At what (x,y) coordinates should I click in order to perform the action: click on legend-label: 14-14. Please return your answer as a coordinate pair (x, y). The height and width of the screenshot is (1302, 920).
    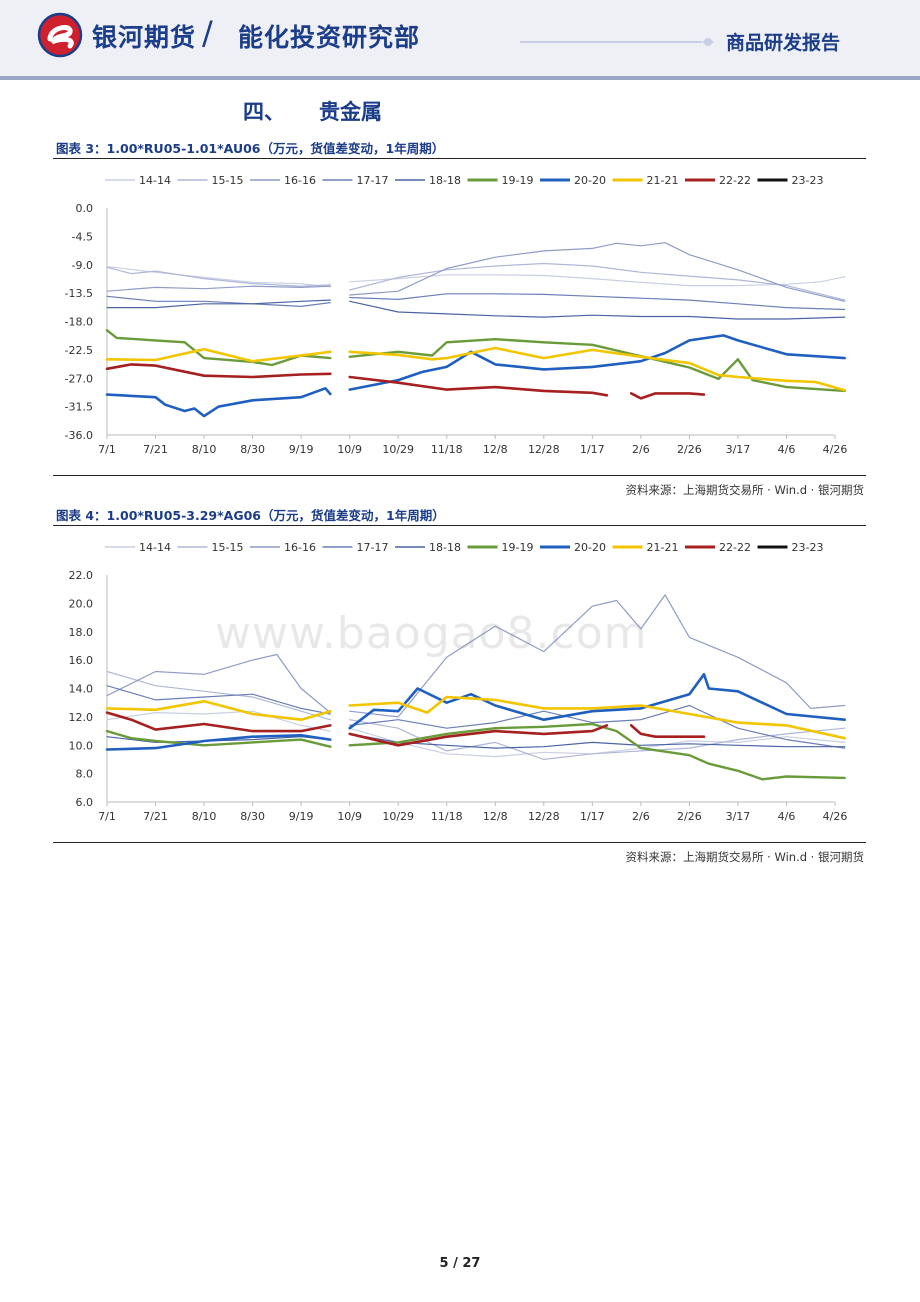
    Looking at the image, I should click on (155, 180).